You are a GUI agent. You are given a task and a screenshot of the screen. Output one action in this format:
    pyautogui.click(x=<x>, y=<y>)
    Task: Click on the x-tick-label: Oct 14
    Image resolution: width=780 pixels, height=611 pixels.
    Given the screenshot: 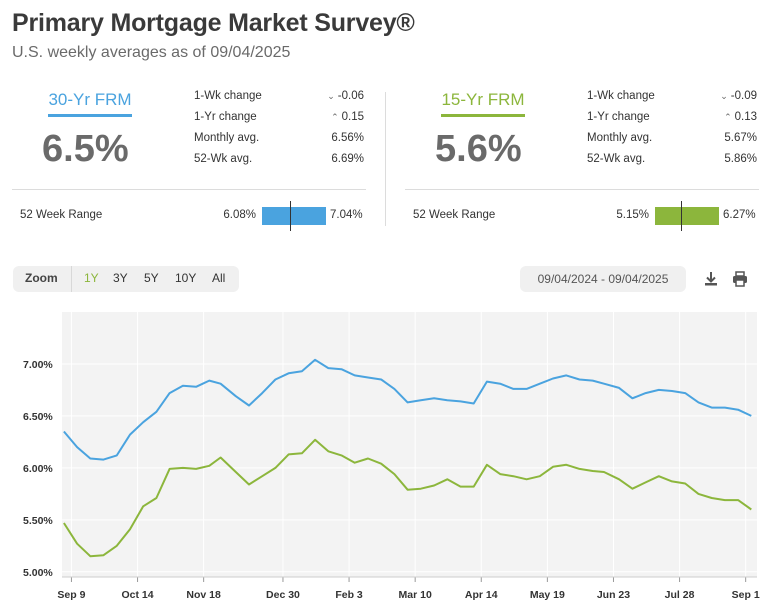 What is the action you would take?
    pyautogui.click(x=137, y=595)
    